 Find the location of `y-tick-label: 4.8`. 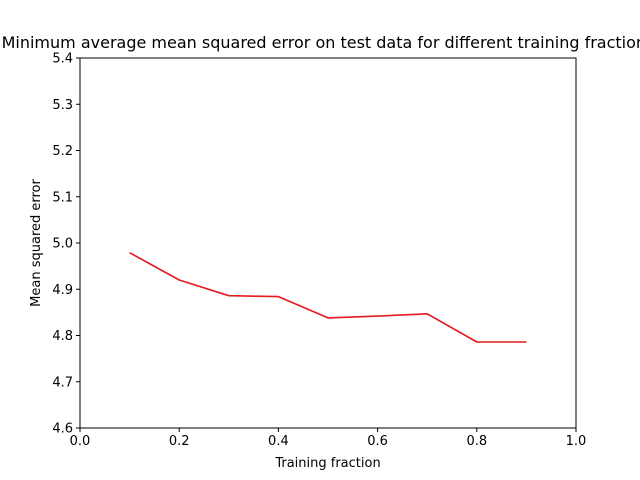

y-tick-label: 4.8 is located at coordinates (62, 336).